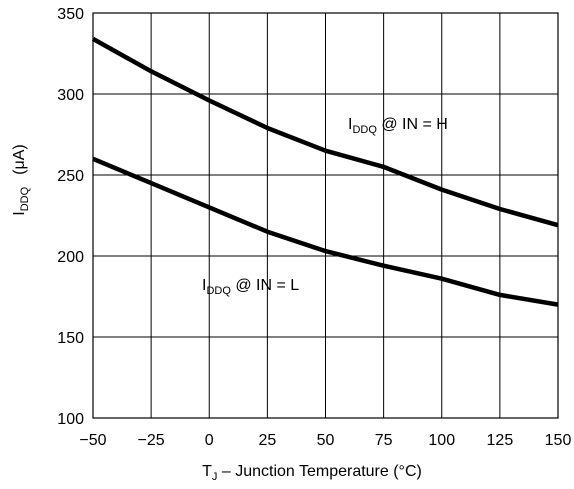 Image resolution: width=574 pixels, height=489 pixels. I want to click on x-tick-label: 50, so click(326, 440).